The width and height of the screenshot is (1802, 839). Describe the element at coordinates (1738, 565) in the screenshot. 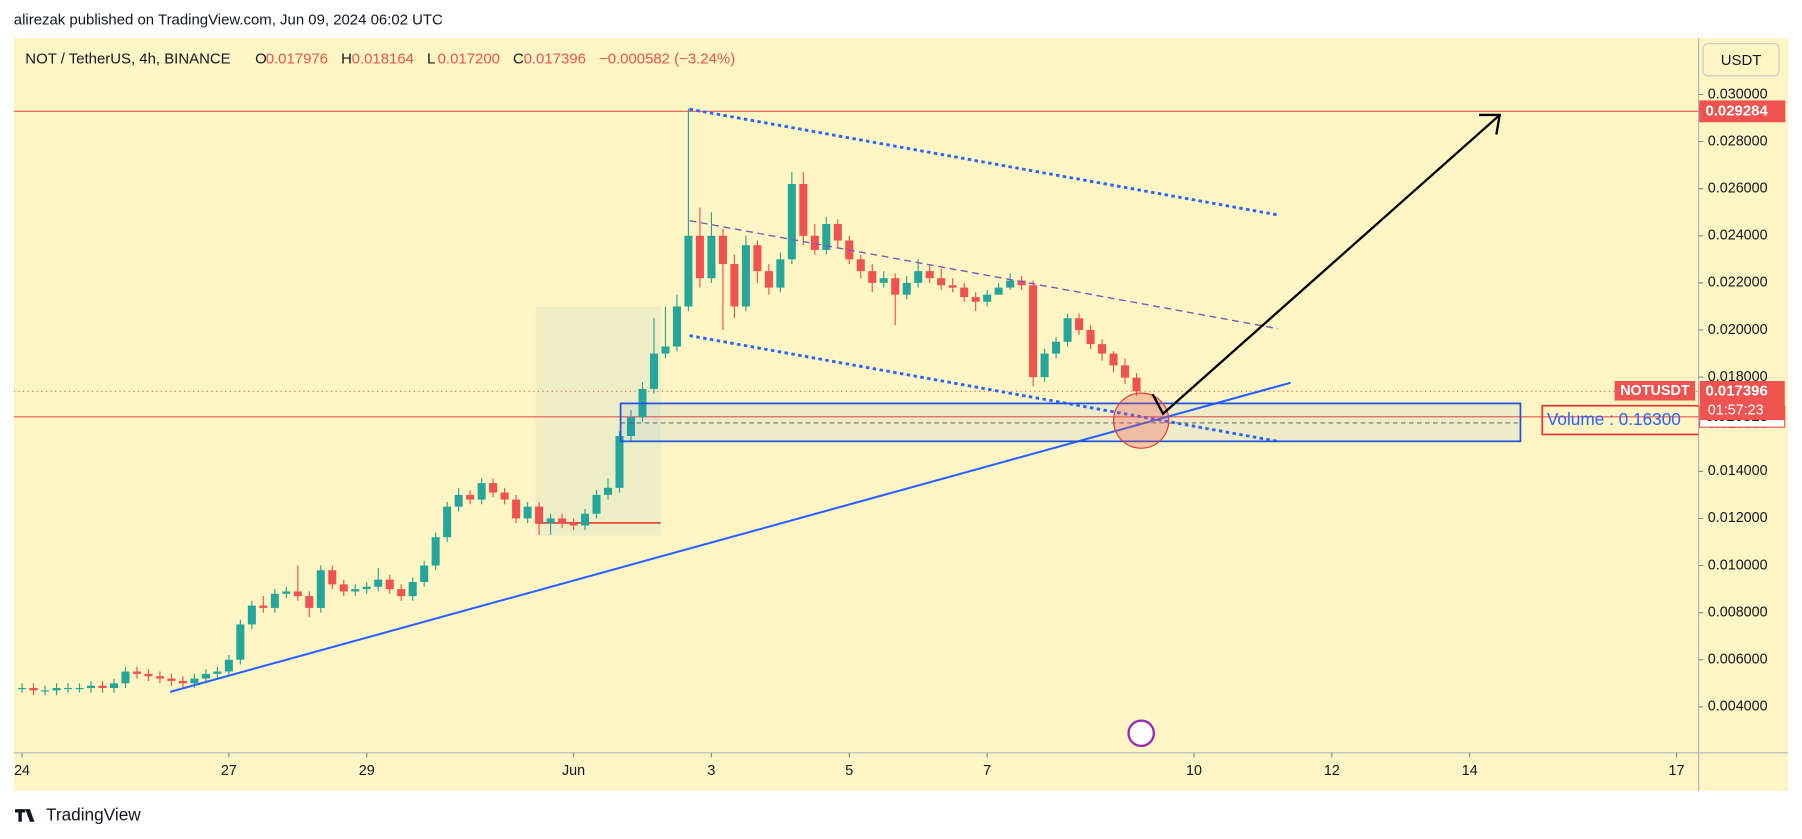

I see `y-tick-label: 0.010000` at that location.